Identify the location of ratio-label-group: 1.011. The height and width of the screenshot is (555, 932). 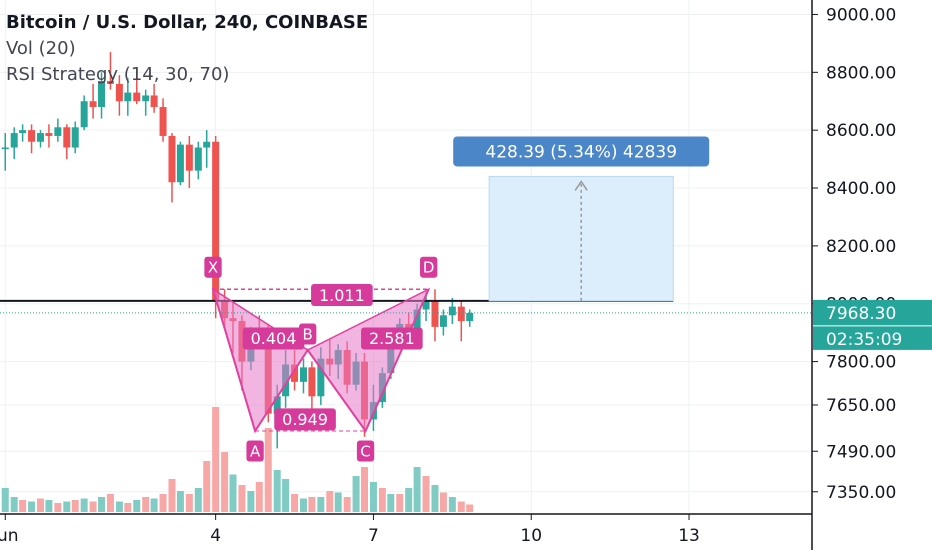
(342, 295).